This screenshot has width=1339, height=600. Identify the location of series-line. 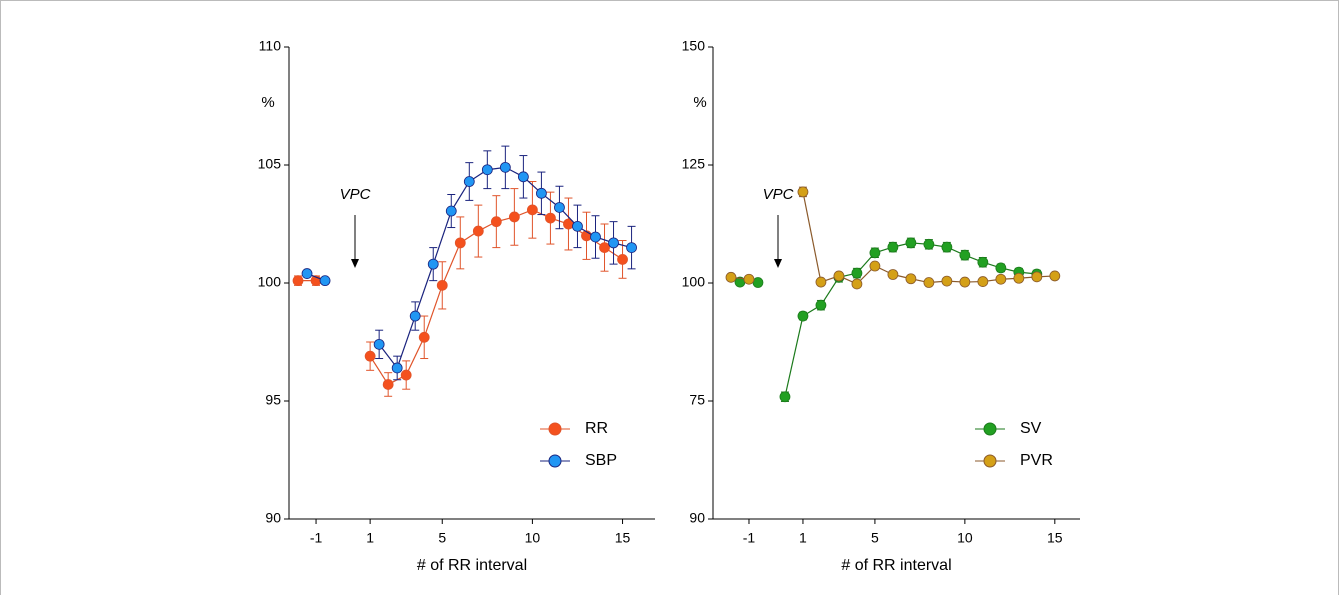
(505, 267).